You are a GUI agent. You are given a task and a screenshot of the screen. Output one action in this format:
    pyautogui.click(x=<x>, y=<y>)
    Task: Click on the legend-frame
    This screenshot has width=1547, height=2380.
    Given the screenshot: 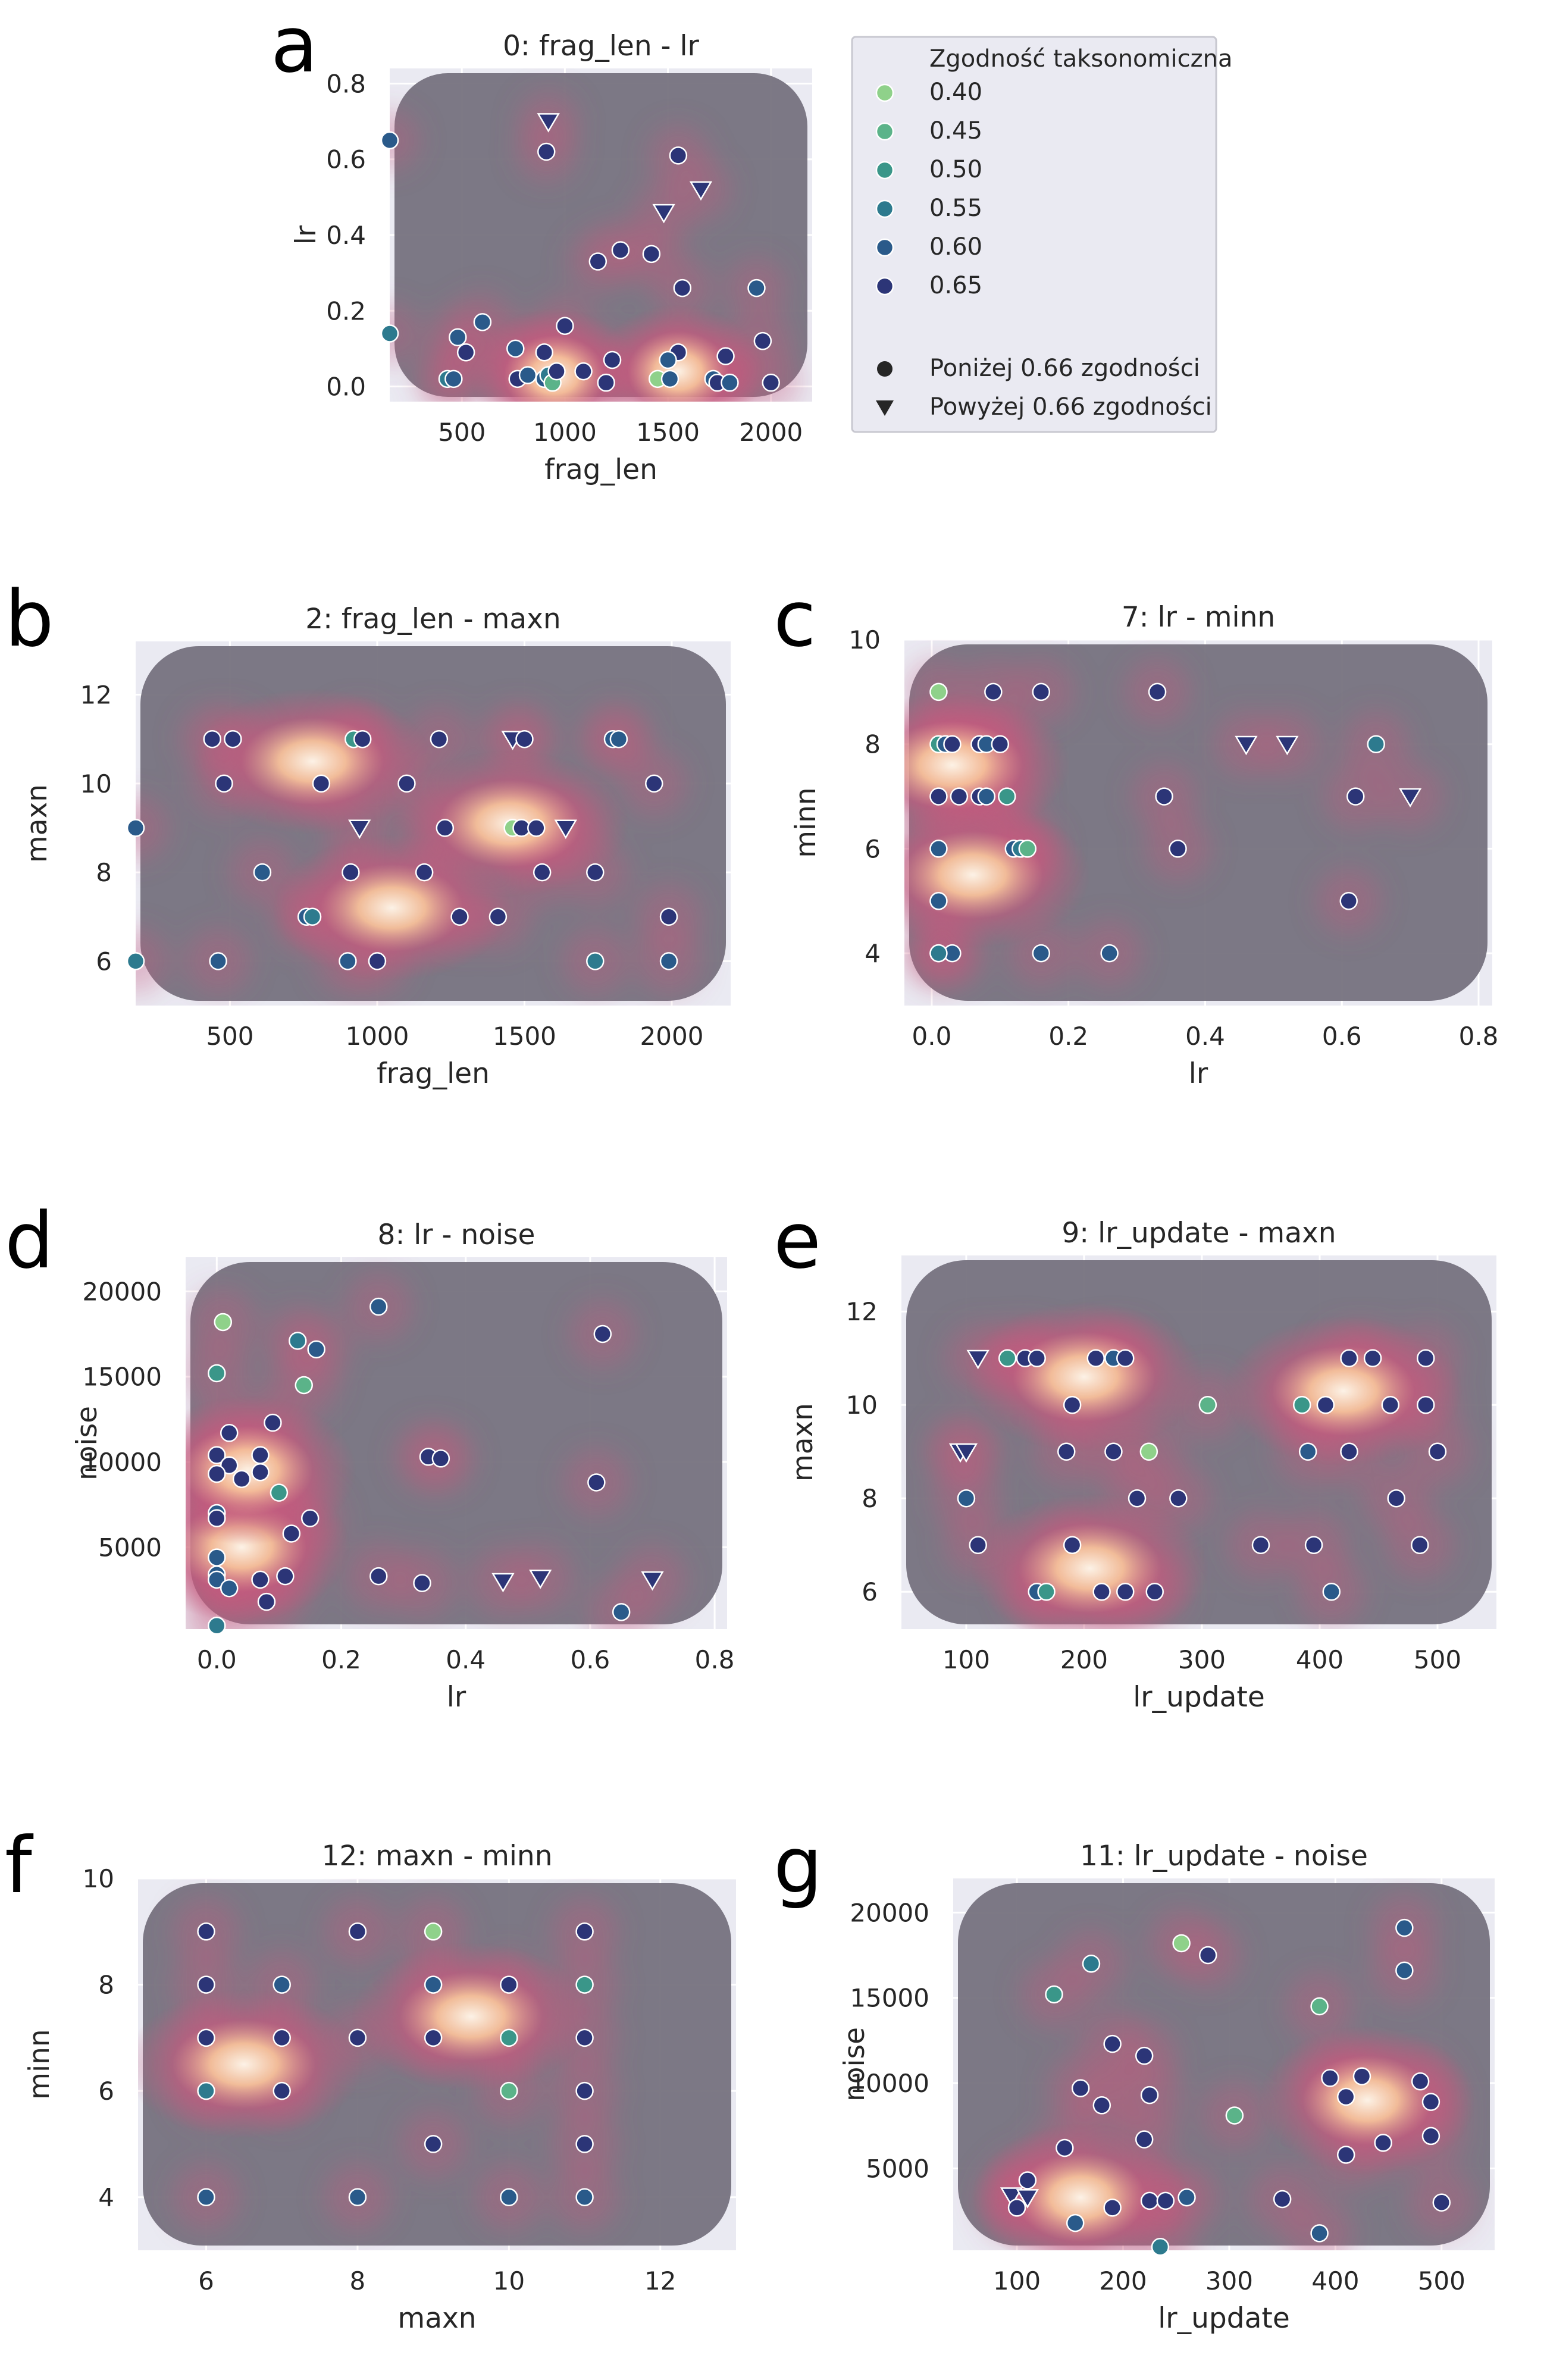 What is the action you would take?
    pyautogui.click(x=1034, y=234)
    